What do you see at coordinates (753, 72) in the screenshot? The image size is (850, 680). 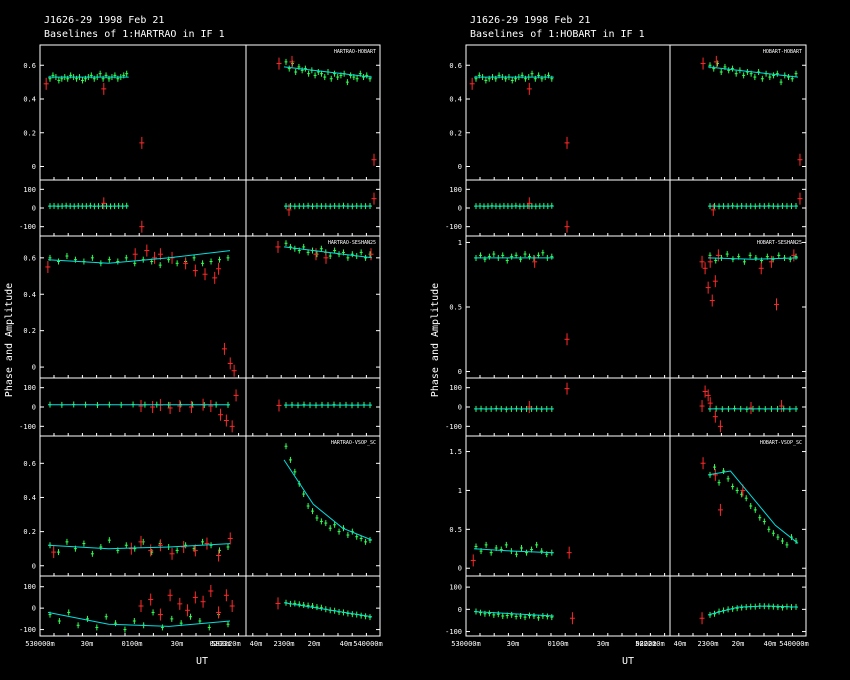 I see `baseline-hobart-hobart-amplitude-model-curve` at bounding box center [753, 72].